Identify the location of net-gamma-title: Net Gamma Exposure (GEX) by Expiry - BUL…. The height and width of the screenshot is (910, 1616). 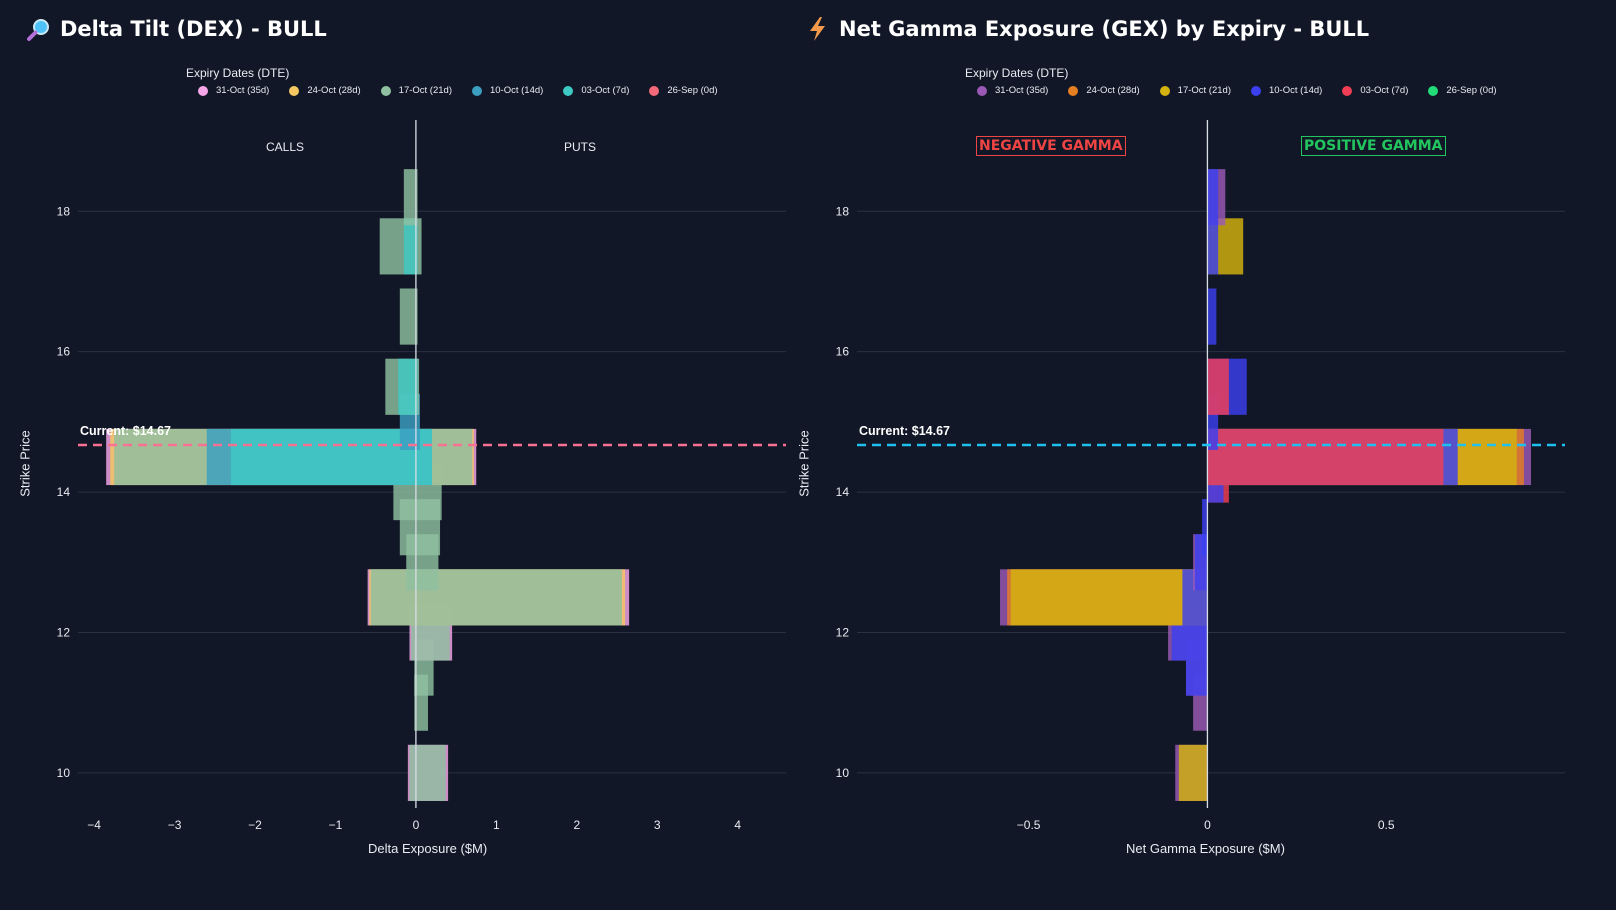
(1087, 29).